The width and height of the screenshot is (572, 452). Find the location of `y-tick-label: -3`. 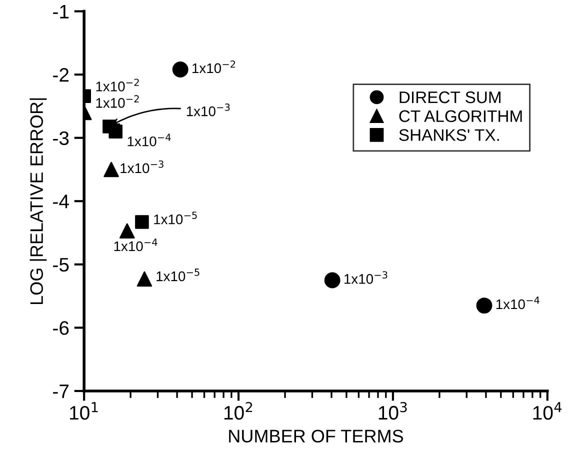

y-tick-label: -3 is located at coordinates (61, 138).